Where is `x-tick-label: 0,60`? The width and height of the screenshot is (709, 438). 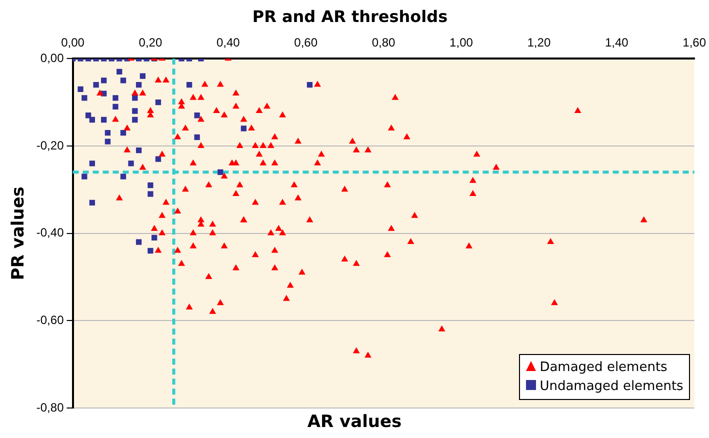 x-tick-label: 0,60 is located at coordinates (306, 43).